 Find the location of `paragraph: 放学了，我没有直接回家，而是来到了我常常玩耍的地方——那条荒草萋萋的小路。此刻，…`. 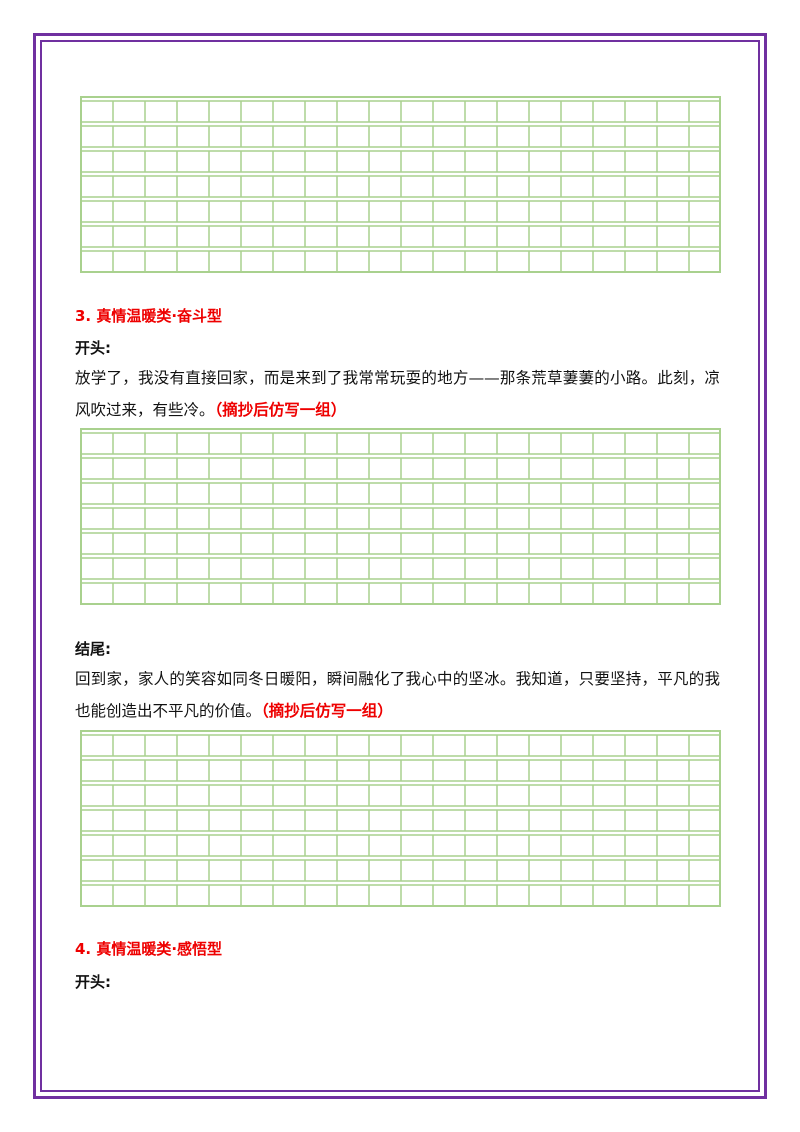

paragraph: 放学了，我没有直接回家，而是来到了我常常玩耍的地方——那条荒草萋萋的小路。此刻，… is located at coordinates (397, 394).